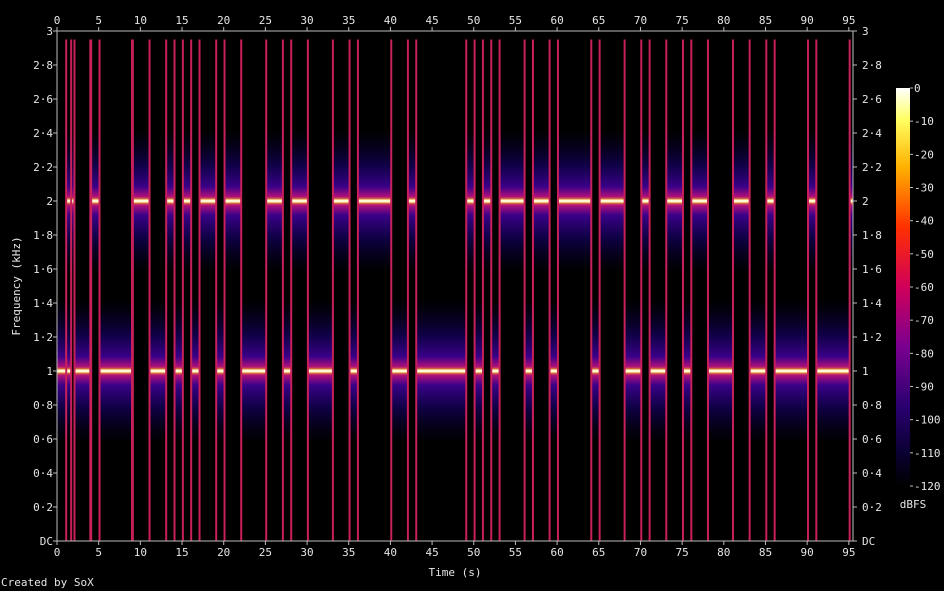 This screenshot has width=944, height=591. What do you see at coordinates (473, 20) in the screenshot?
I see `x-tick-label-top: 50` at bounding box center [473, 20].